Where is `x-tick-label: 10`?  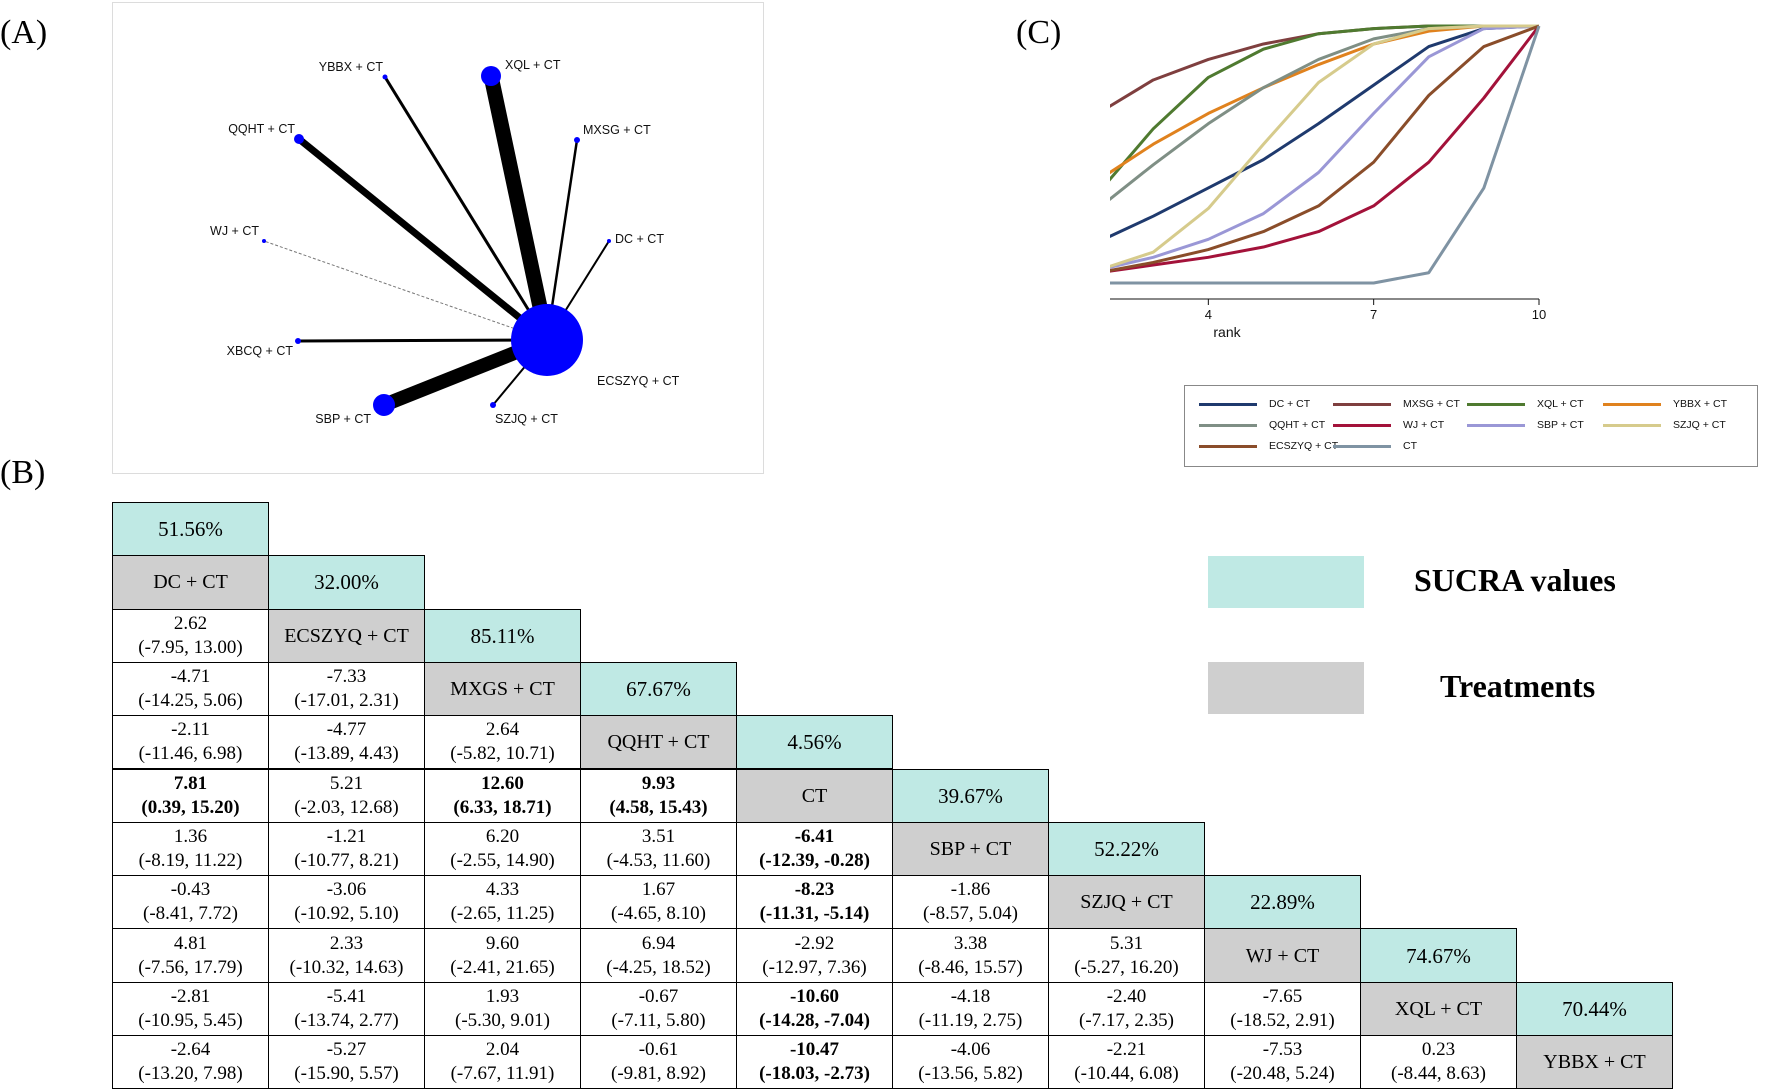
x-tick-label: 10 is located at coordinates (1539, 314).